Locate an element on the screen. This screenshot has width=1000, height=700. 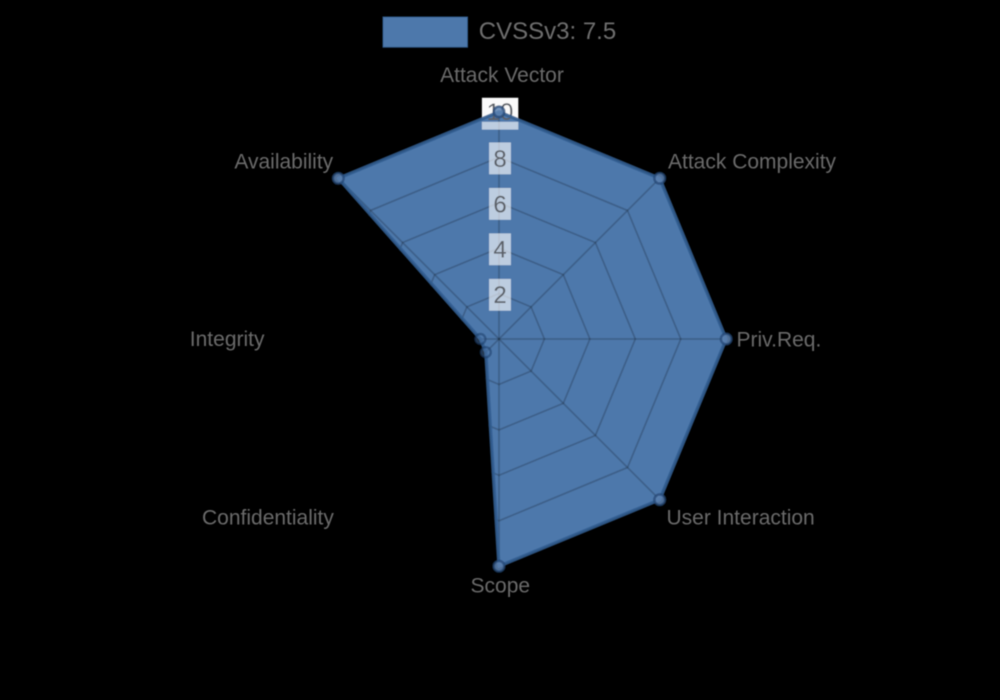
svg-text: Attack Complexity is located at coordinates (752, 161).